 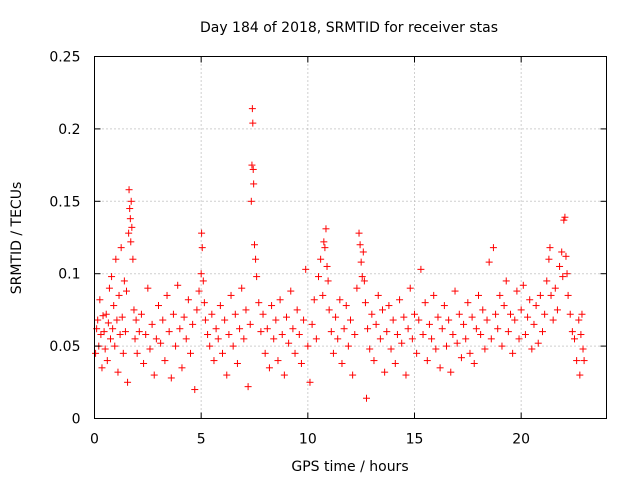 What do you see at coordinates (308, 440) in the screenshot?
I see `x-tick-label: 10` at bounding box center [308, 440].